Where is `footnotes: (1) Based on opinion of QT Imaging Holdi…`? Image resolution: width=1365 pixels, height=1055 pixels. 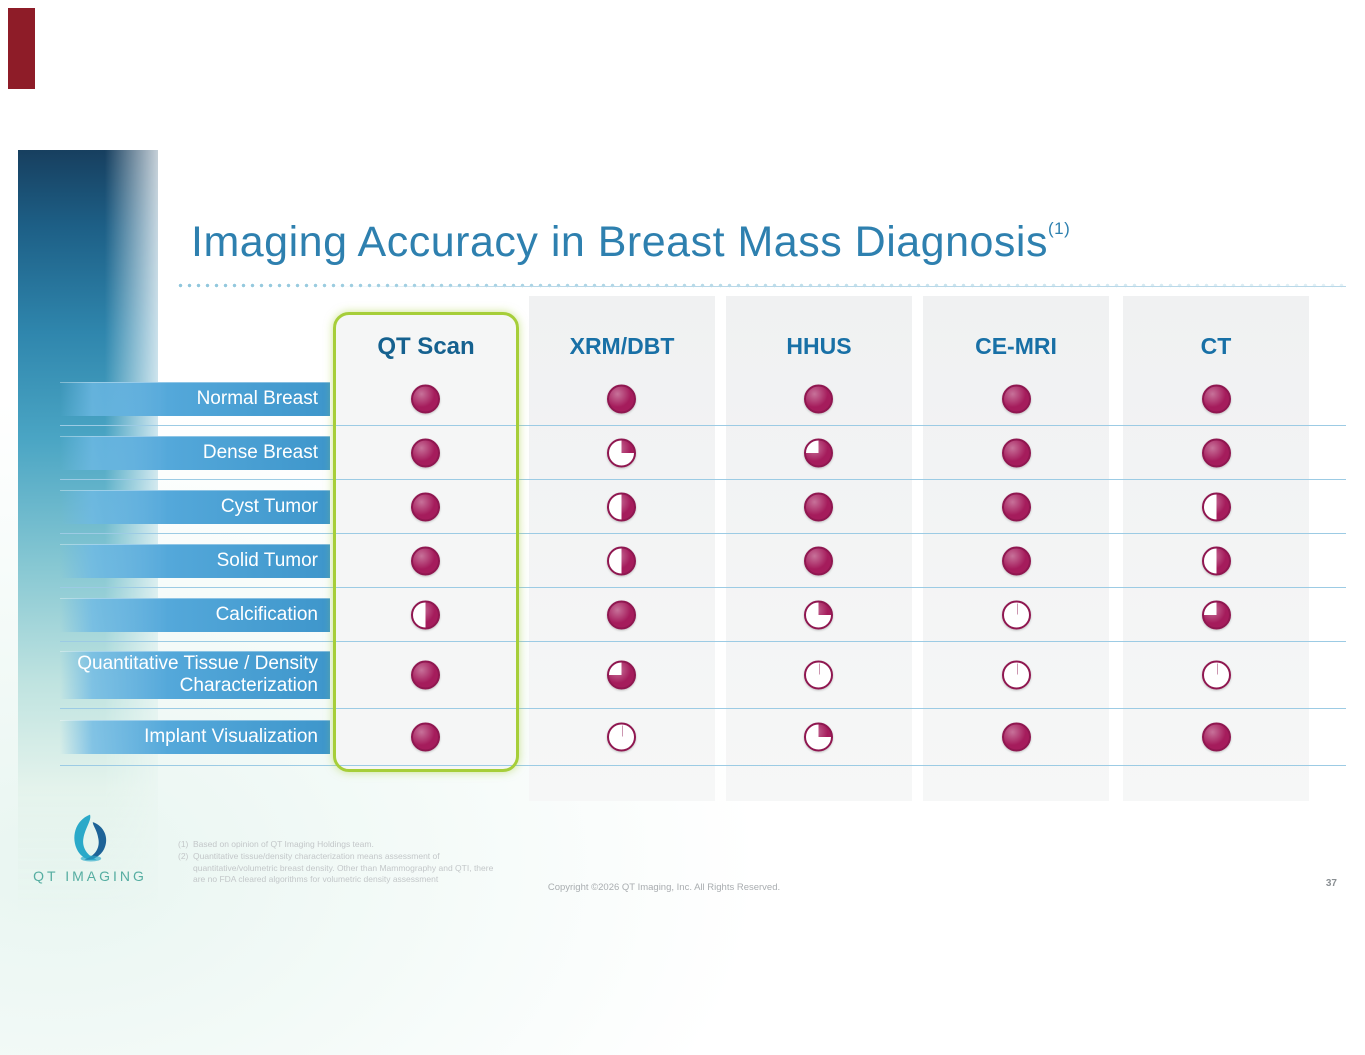
footnotes: (1) Based on opinion of QT Imaging Holdi… is located at coordinates (340, 863).